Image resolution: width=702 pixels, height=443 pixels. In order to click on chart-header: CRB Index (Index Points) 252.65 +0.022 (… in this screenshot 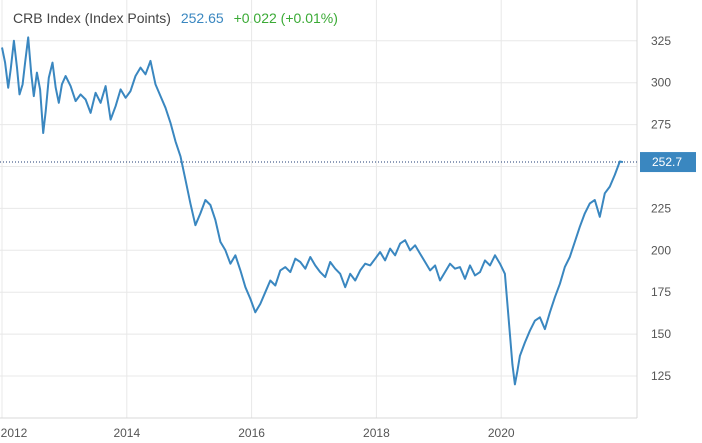, I will do `click(175, 18)`.